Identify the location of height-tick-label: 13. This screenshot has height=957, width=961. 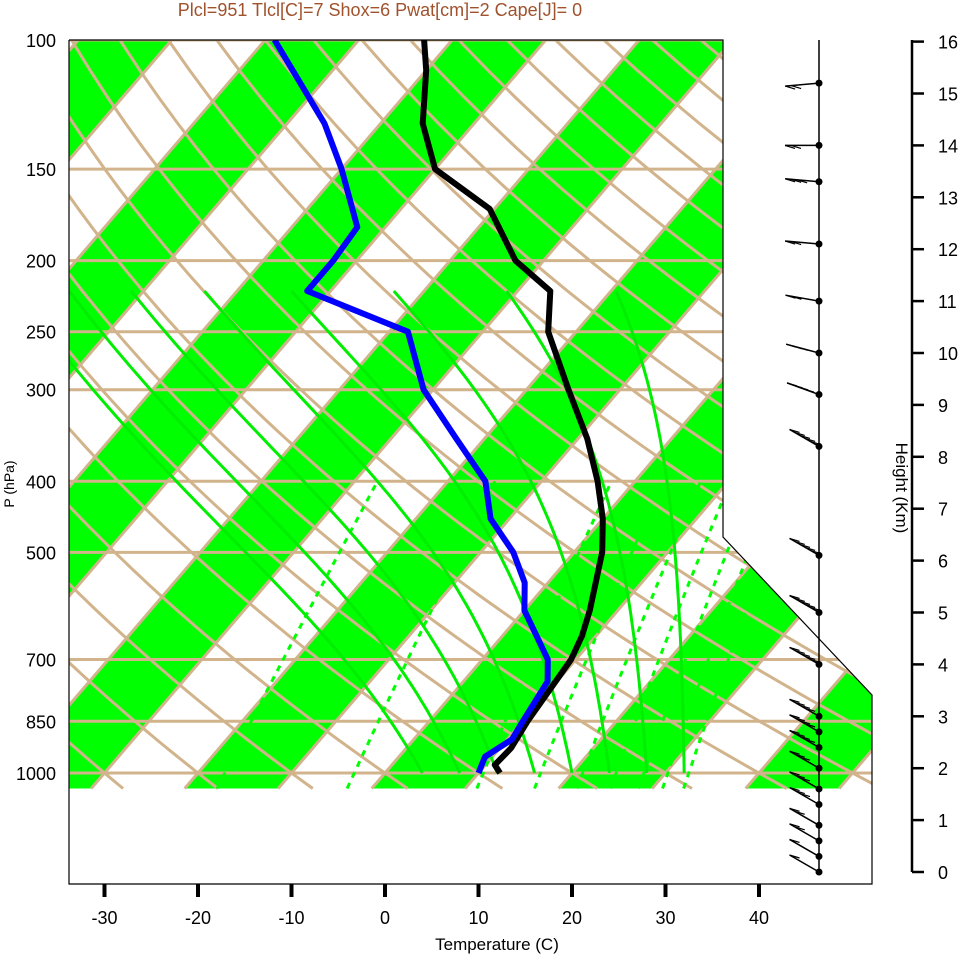
(948, 198).